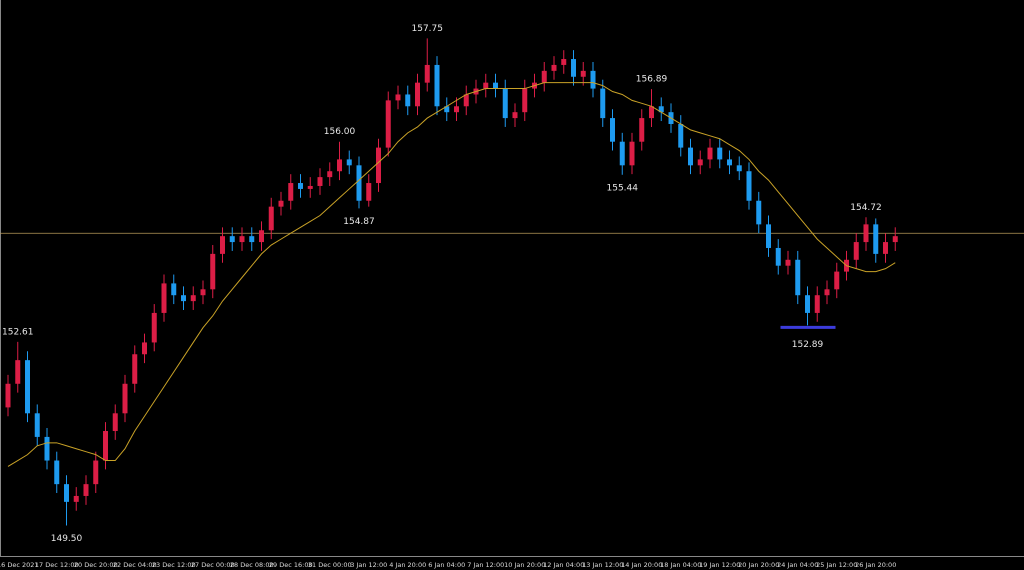 The image size is (1024, 570). I want to click on x-tick-label: 22 Dec 04:00, so click(135, 565).